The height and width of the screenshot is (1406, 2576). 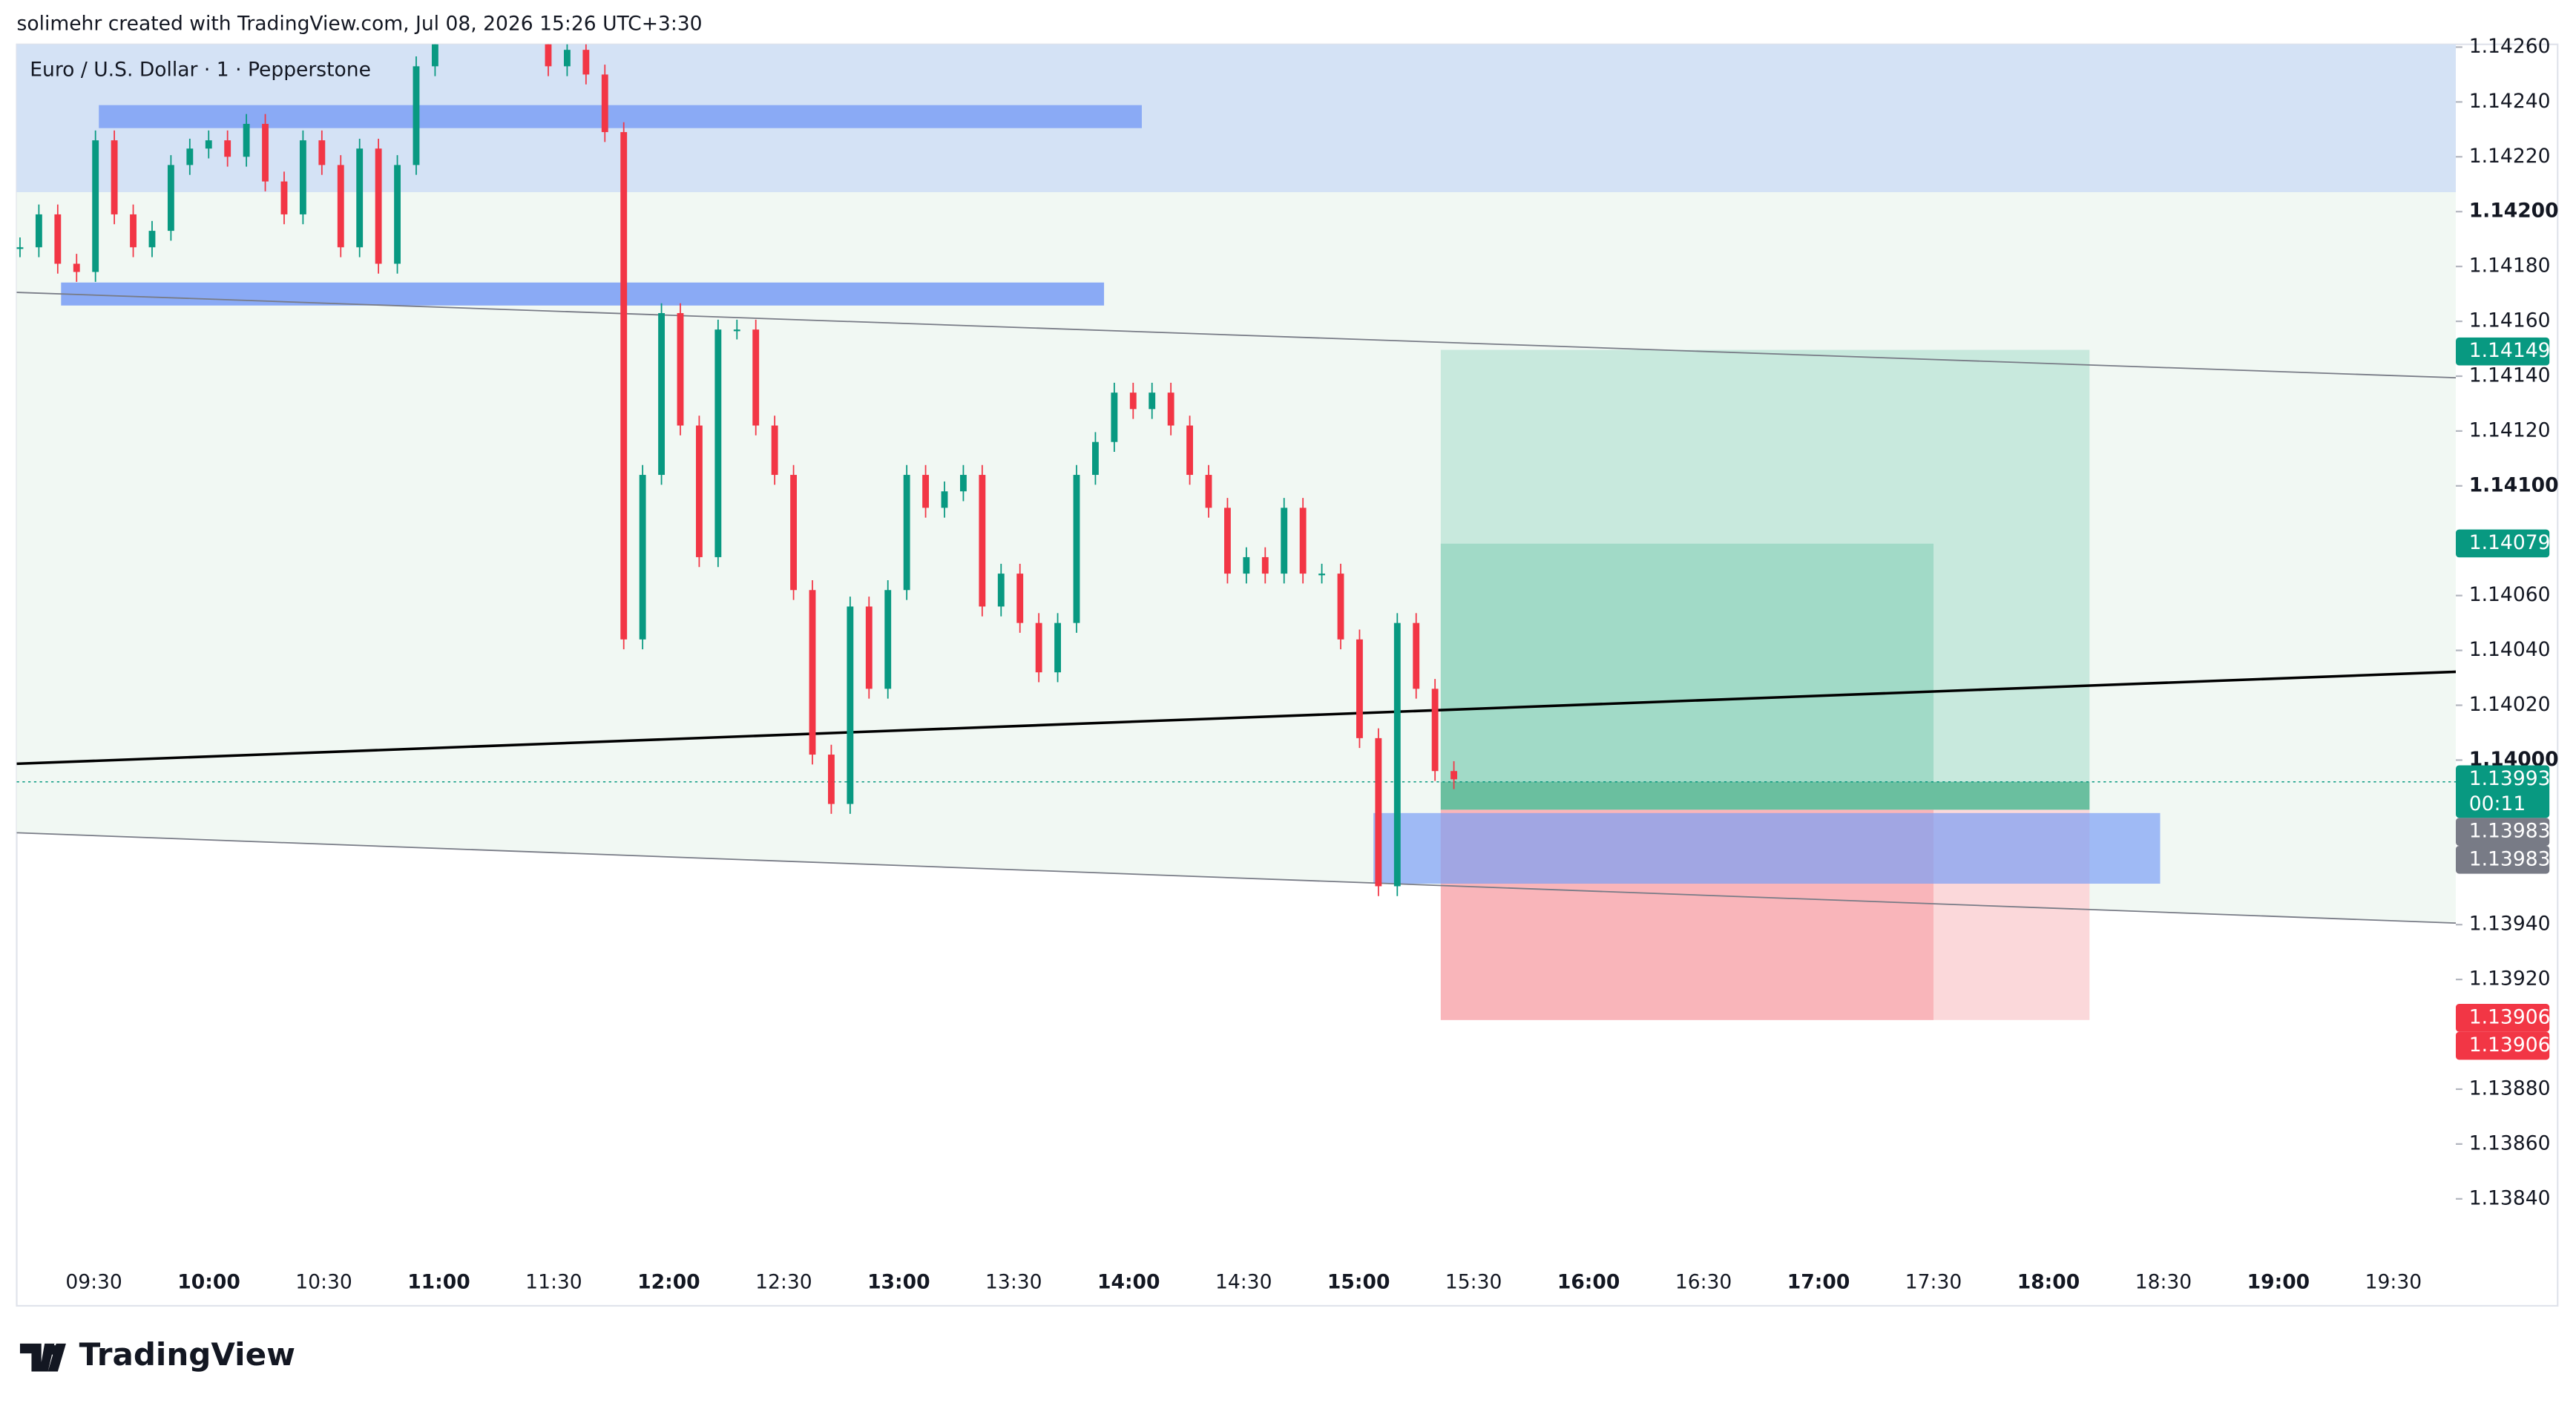 I want to click on y-tick-label: 1.14220, so click(x=2510, y=156).